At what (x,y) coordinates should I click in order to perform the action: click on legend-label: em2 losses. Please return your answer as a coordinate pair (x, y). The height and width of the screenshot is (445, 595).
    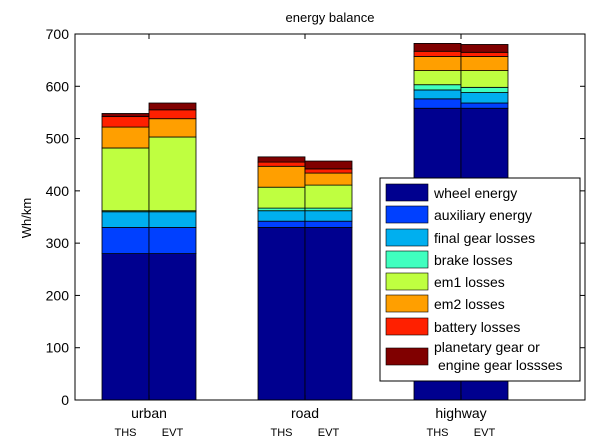
    Looking at the image, I should click on (469, 304).